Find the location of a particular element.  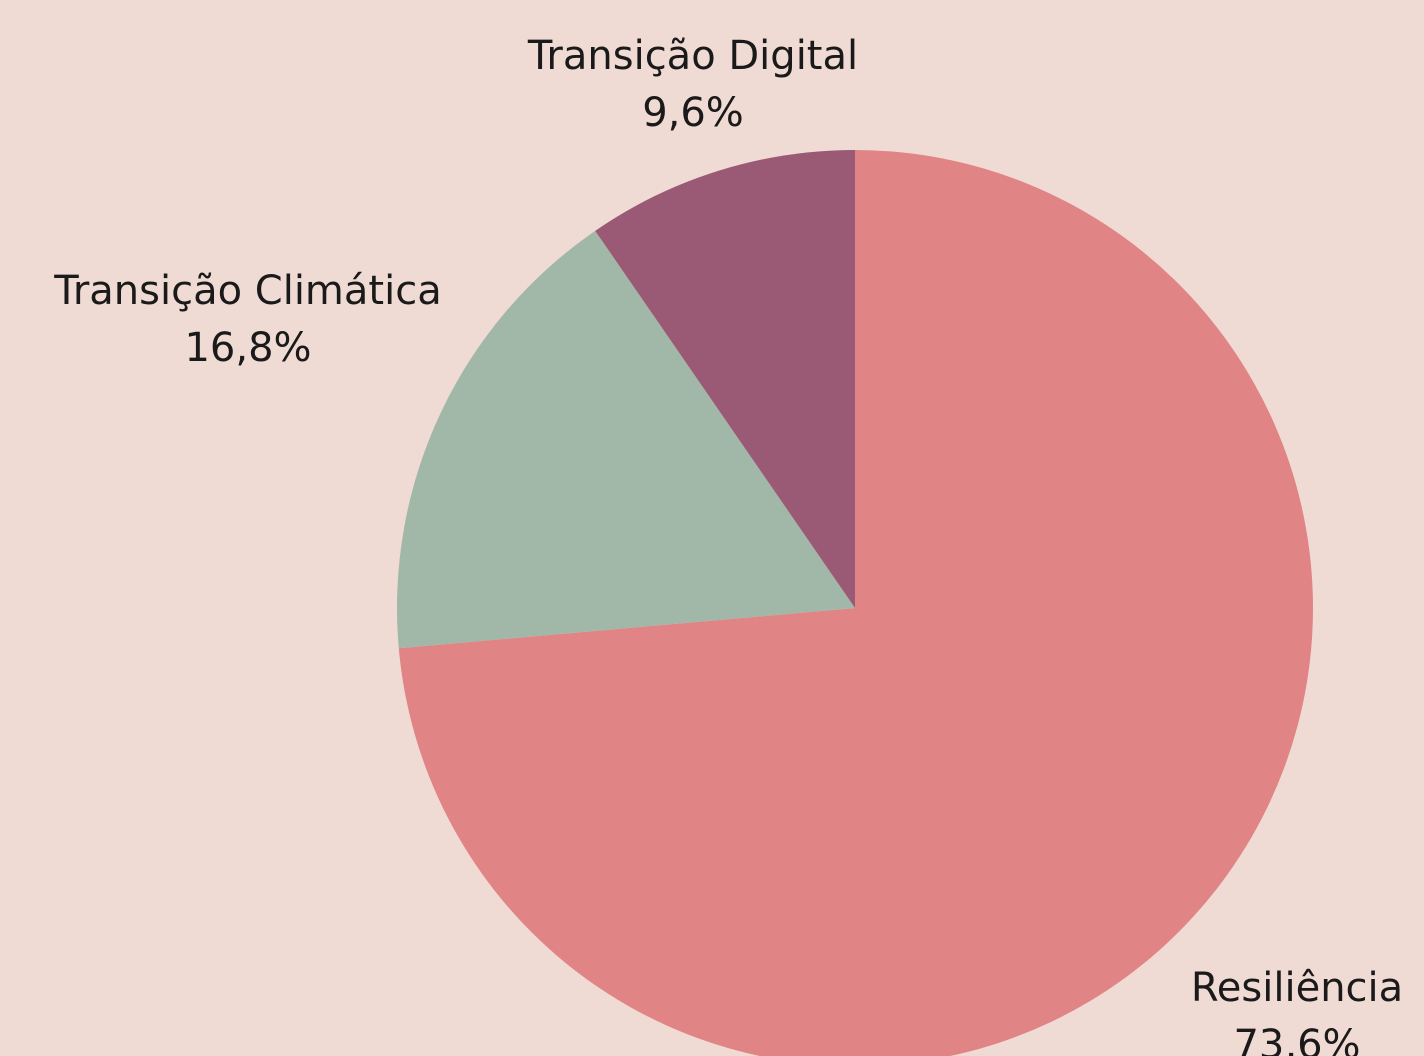

slice-value-label: 73,6% is located at coordinates (1296, 1039).